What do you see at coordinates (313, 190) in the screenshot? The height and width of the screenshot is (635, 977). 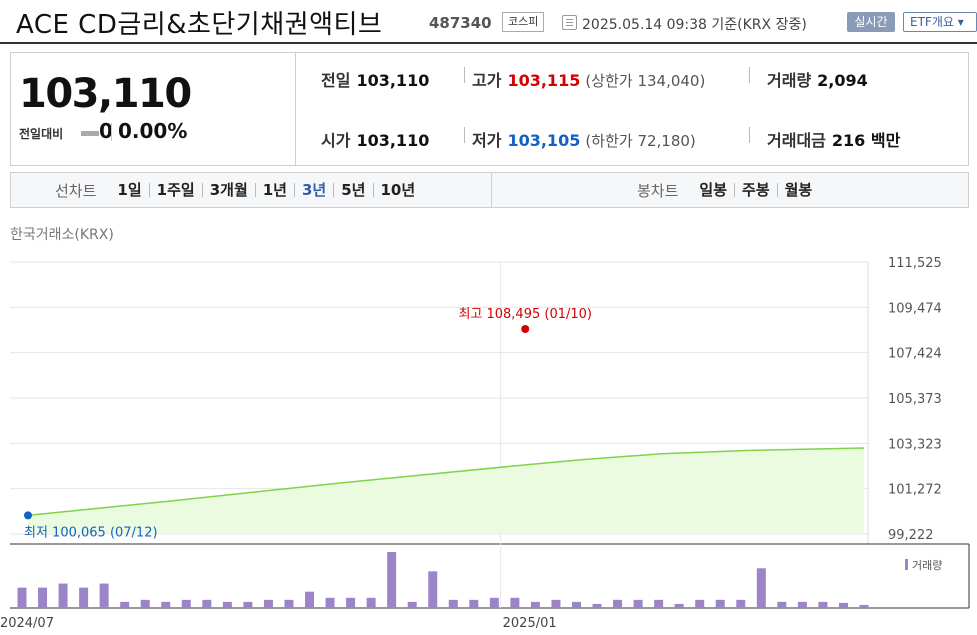 I see `tab-3y: 3년` at bounding box center [313, 190].